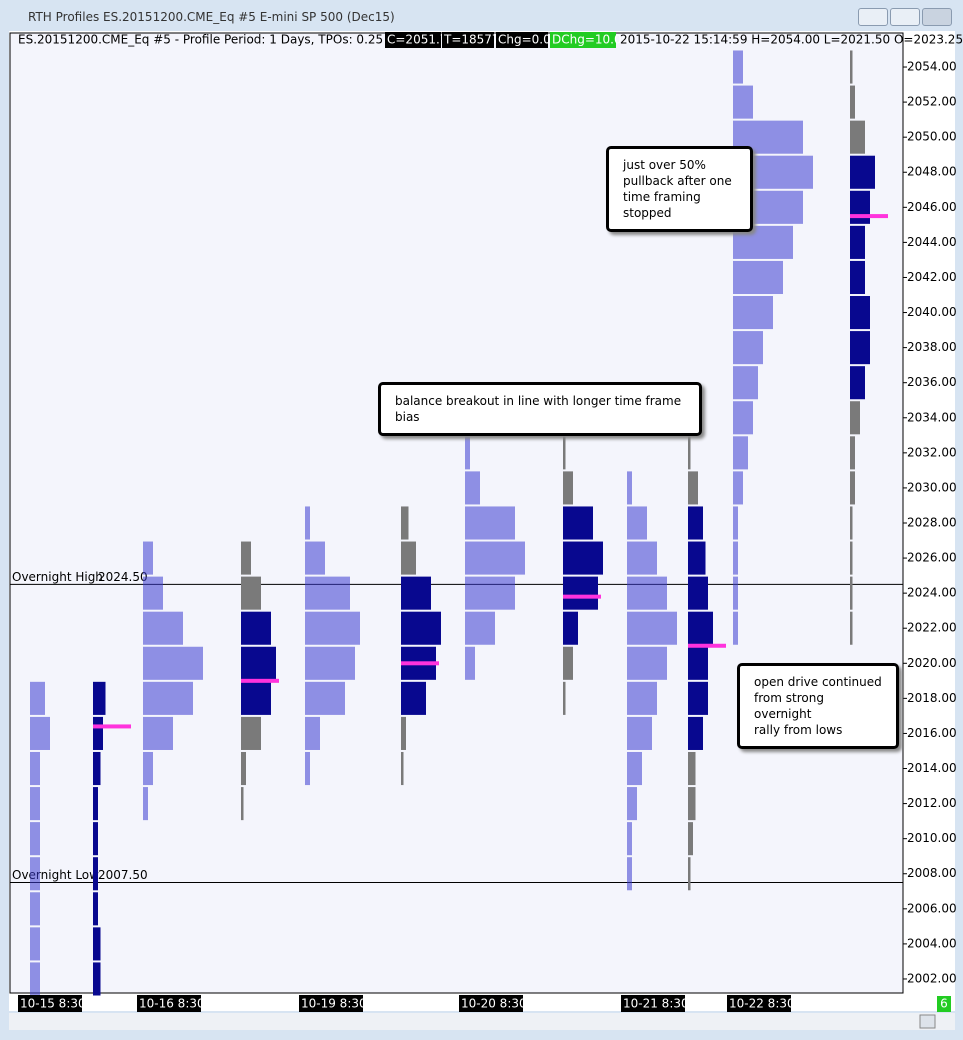 This screenshot has height=1040, width=963. What do you see at coordinates (932, 242) in the screenshot?
I see `y-tick-label: 2044.00` at bounding box center [932, 242].